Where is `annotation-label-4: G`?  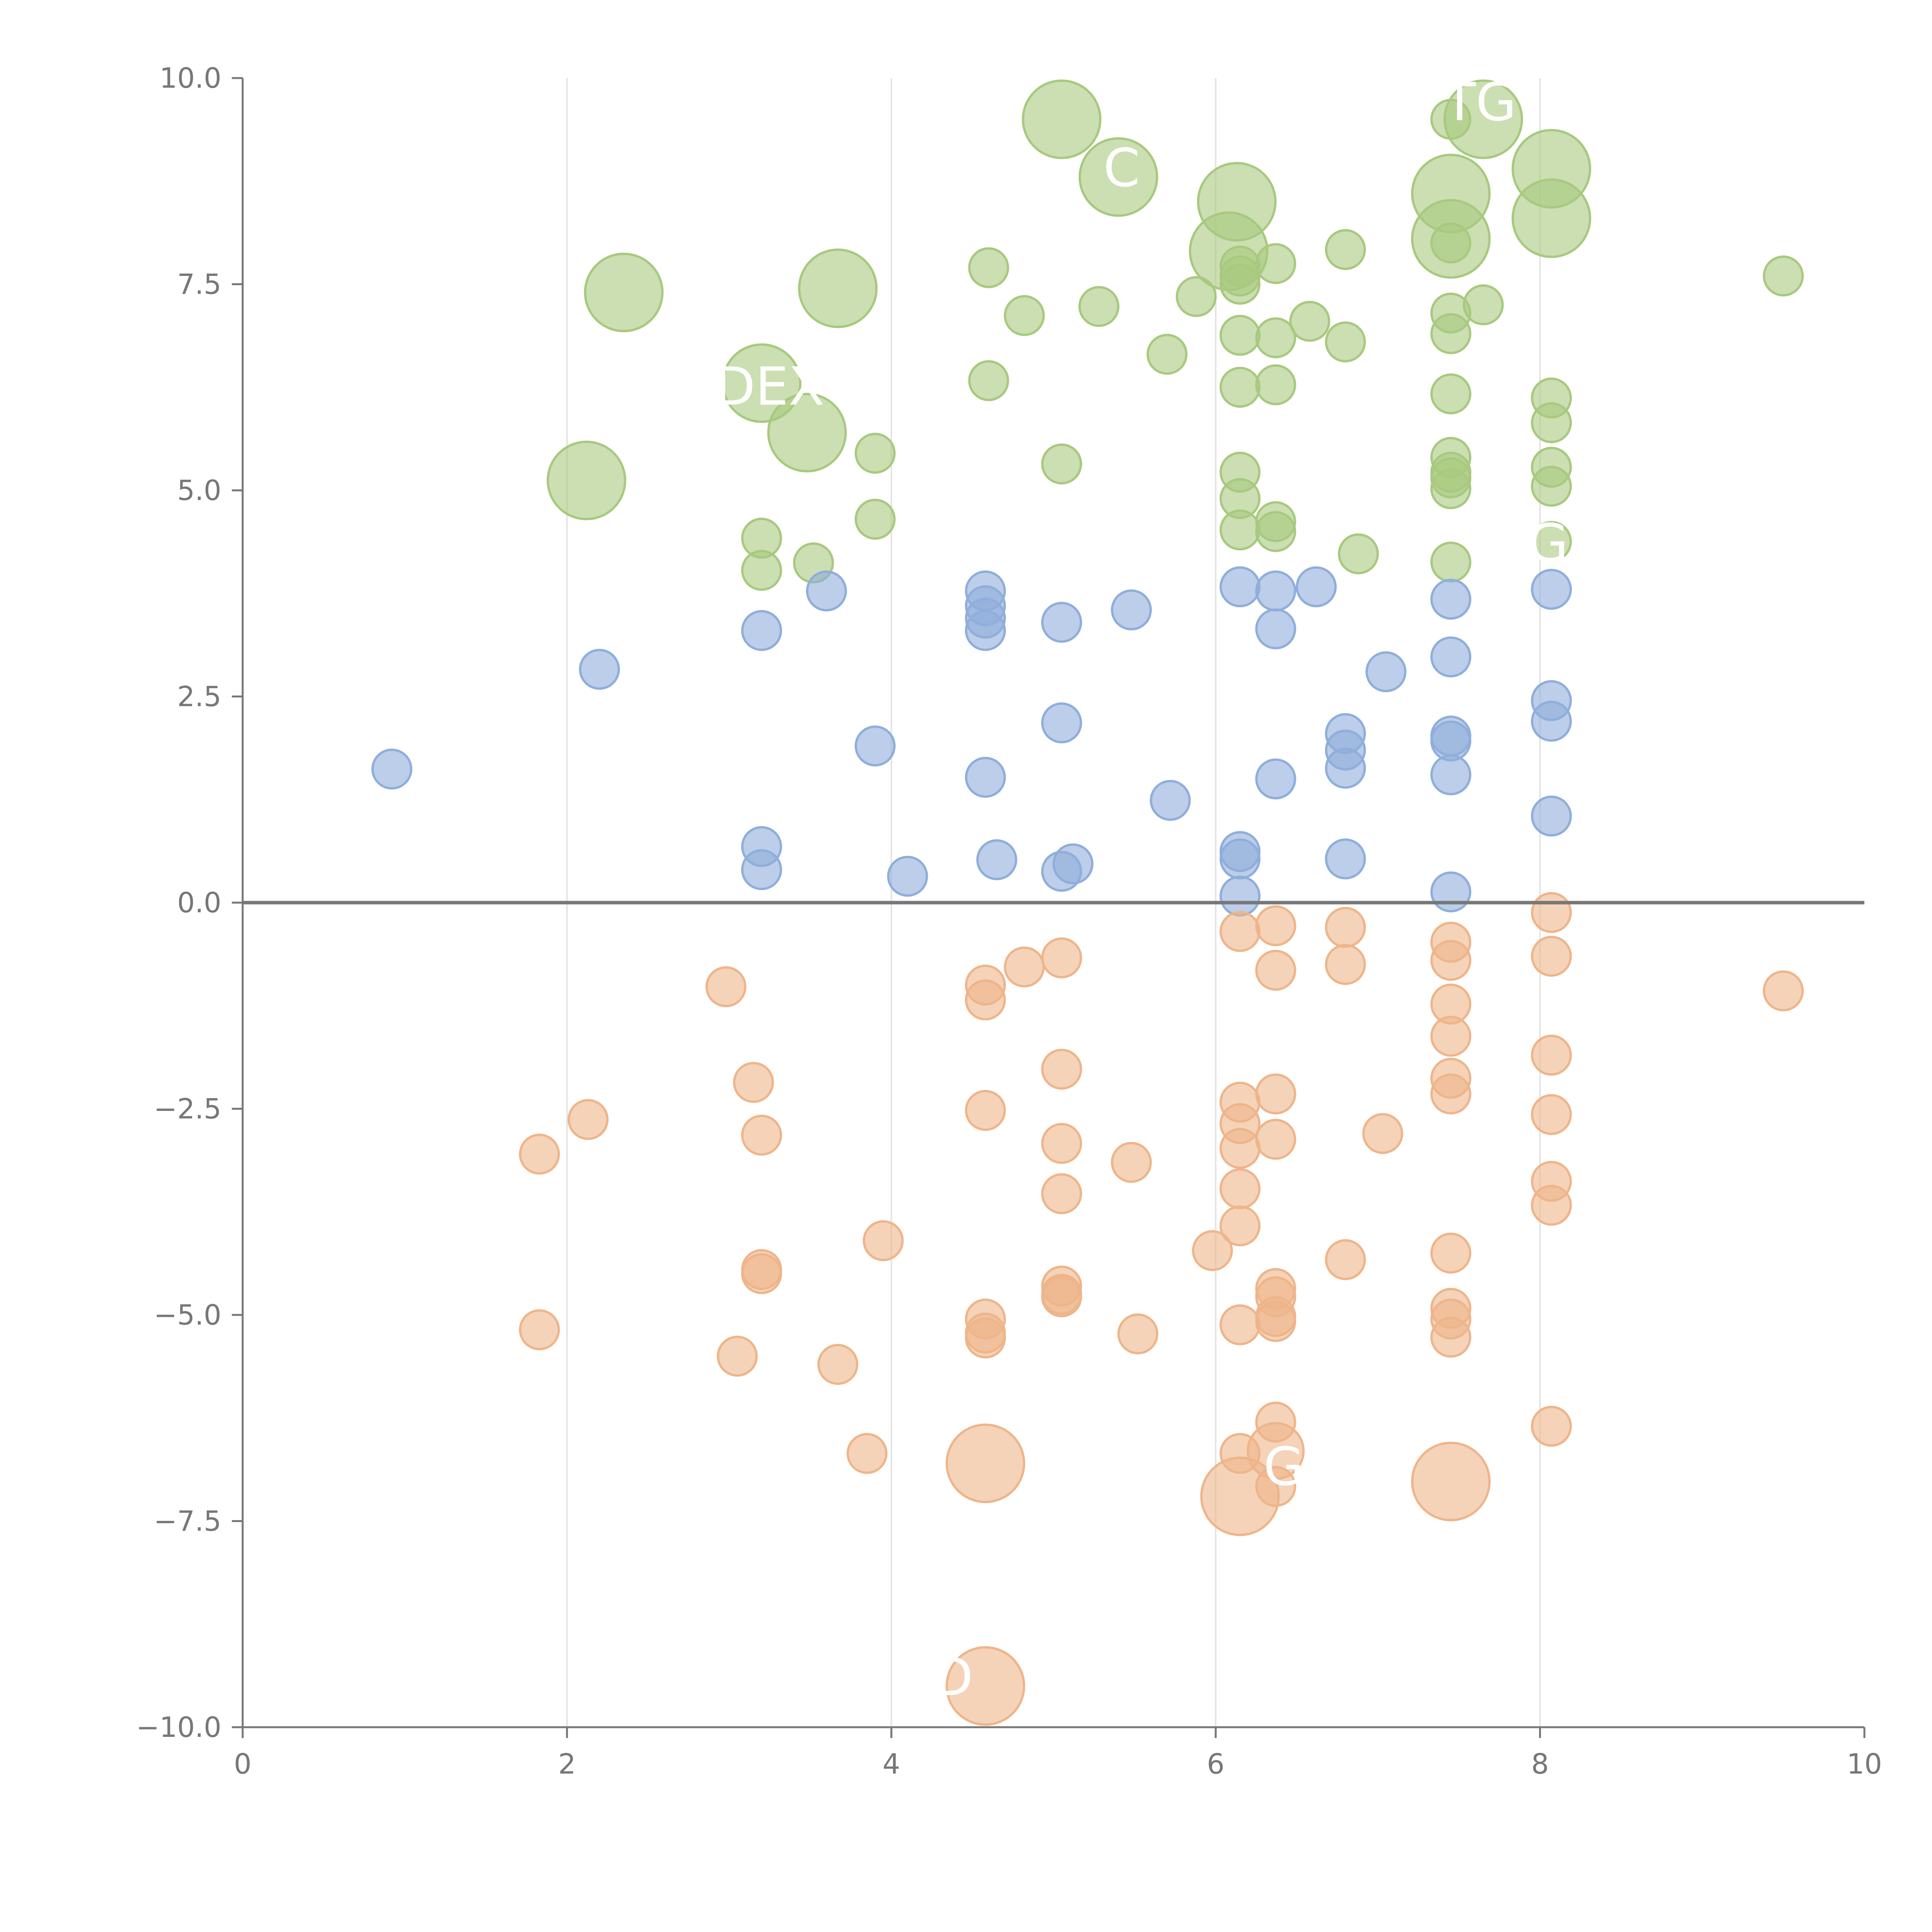 annotation-label-4: G is located at coordinates (1284, 1468).